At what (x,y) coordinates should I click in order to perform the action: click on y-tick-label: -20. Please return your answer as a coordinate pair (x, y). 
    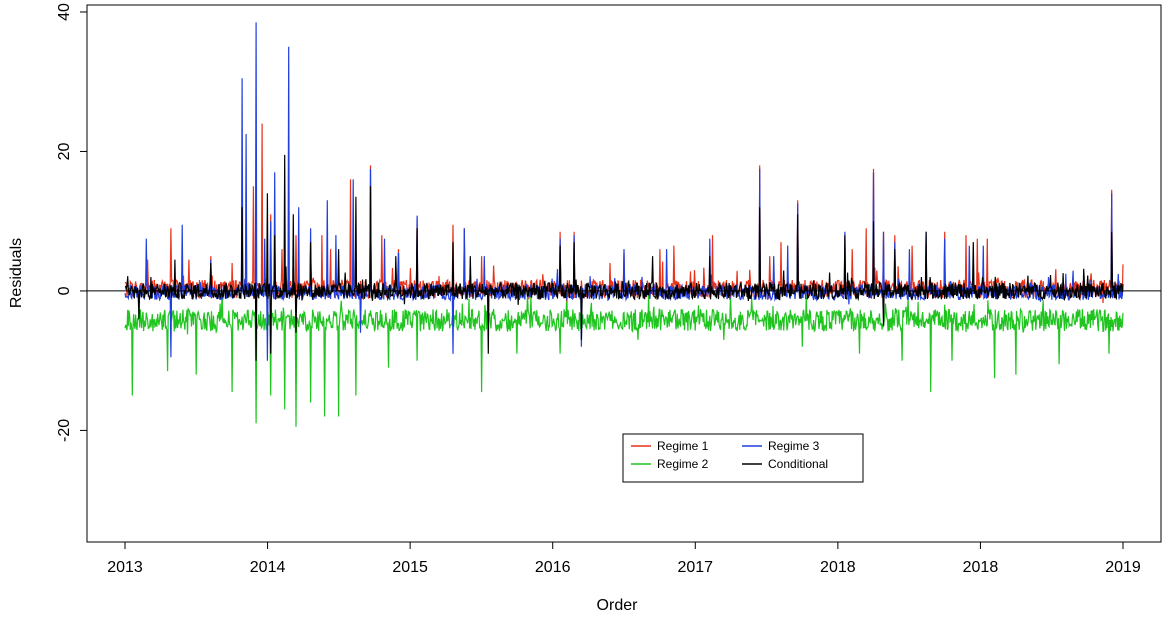
    Looking at the image, I should click on (64, 430).